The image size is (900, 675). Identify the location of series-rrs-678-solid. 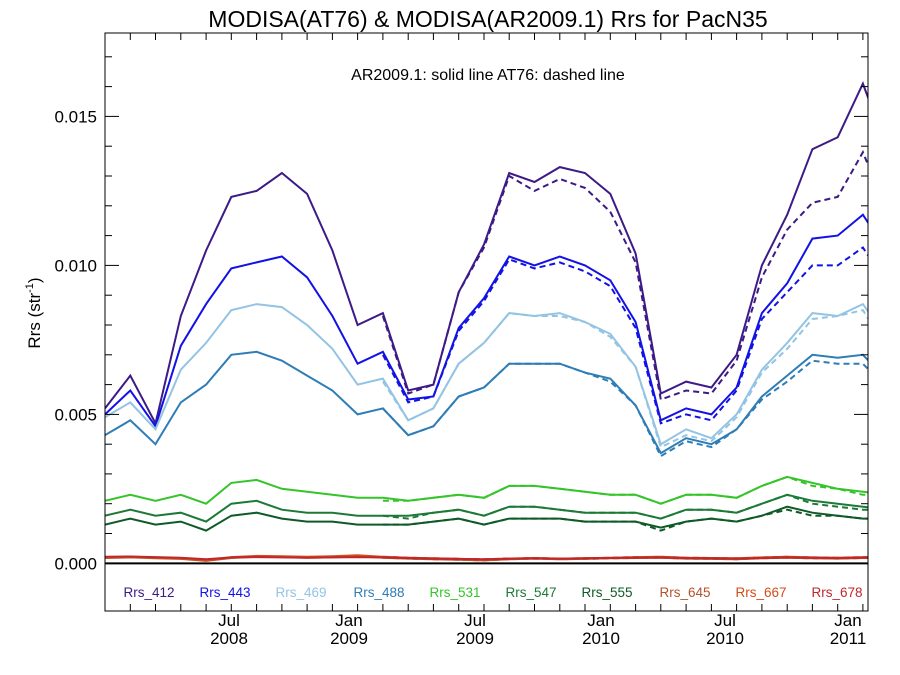
(486, 558).